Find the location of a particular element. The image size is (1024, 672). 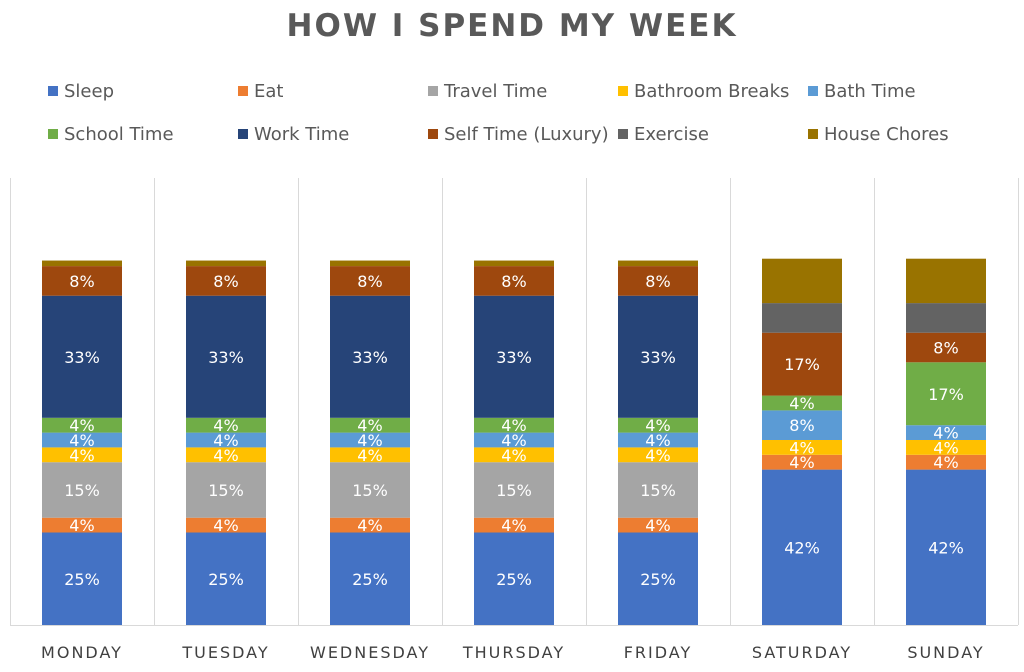

legend-item-bath-time: Bath Time is located at coordinates (862, 91).